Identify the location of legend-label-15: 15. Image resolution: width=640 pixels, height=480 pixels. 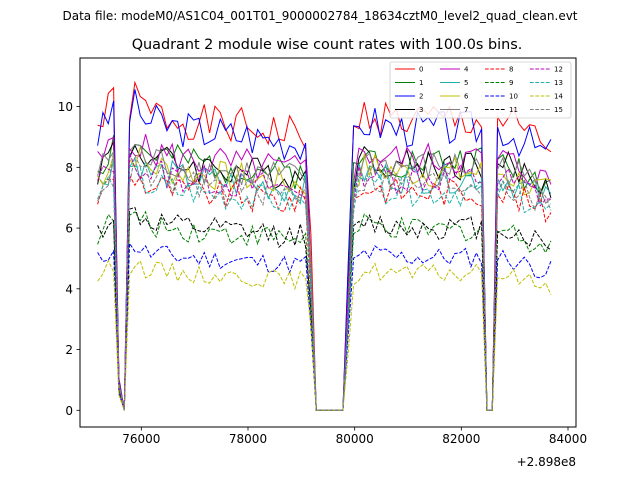
(558, 110).